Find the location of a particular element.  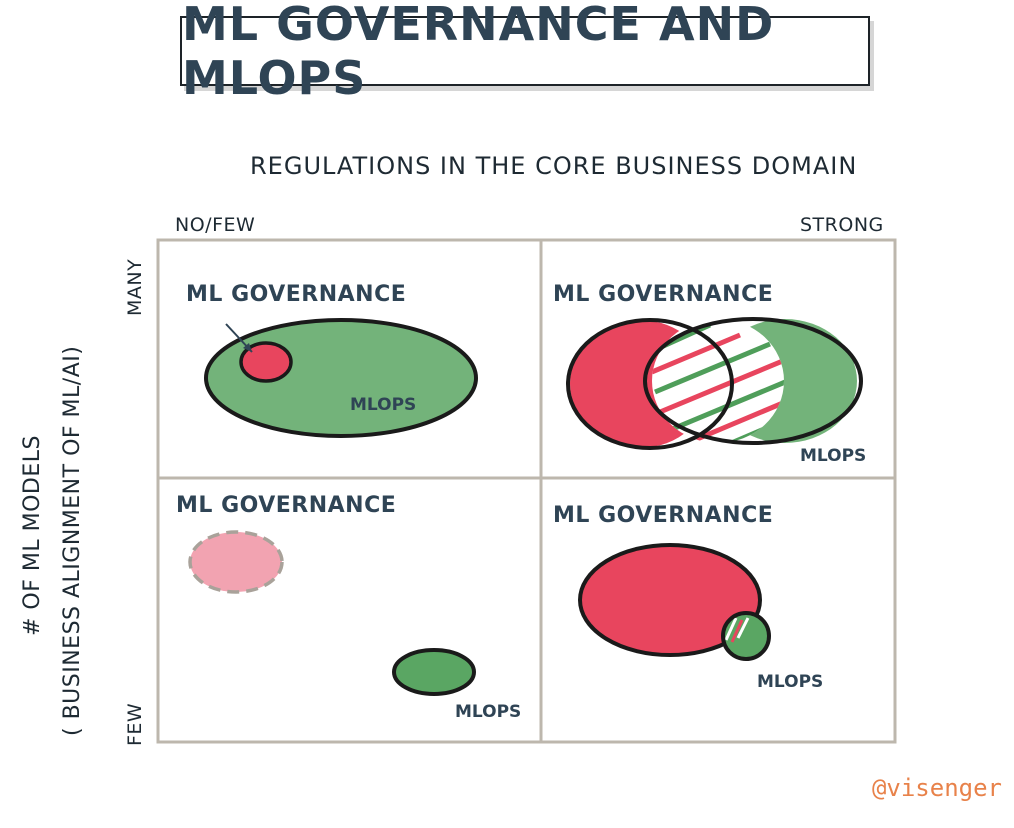

bottom-right-governance-label: ML GOVERNANCE is located at coordinates (663, 515).